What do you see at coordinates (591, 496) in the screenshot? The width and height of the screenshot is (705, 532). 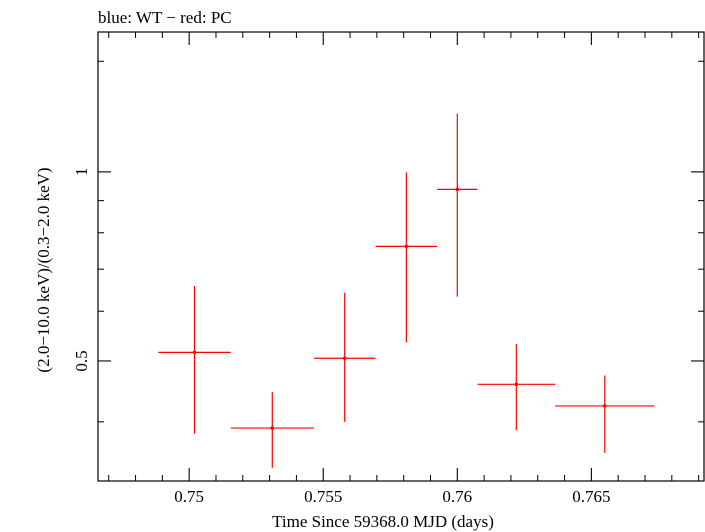 I see `x-tick-label: 0.765` at bounding box center [591, 496].